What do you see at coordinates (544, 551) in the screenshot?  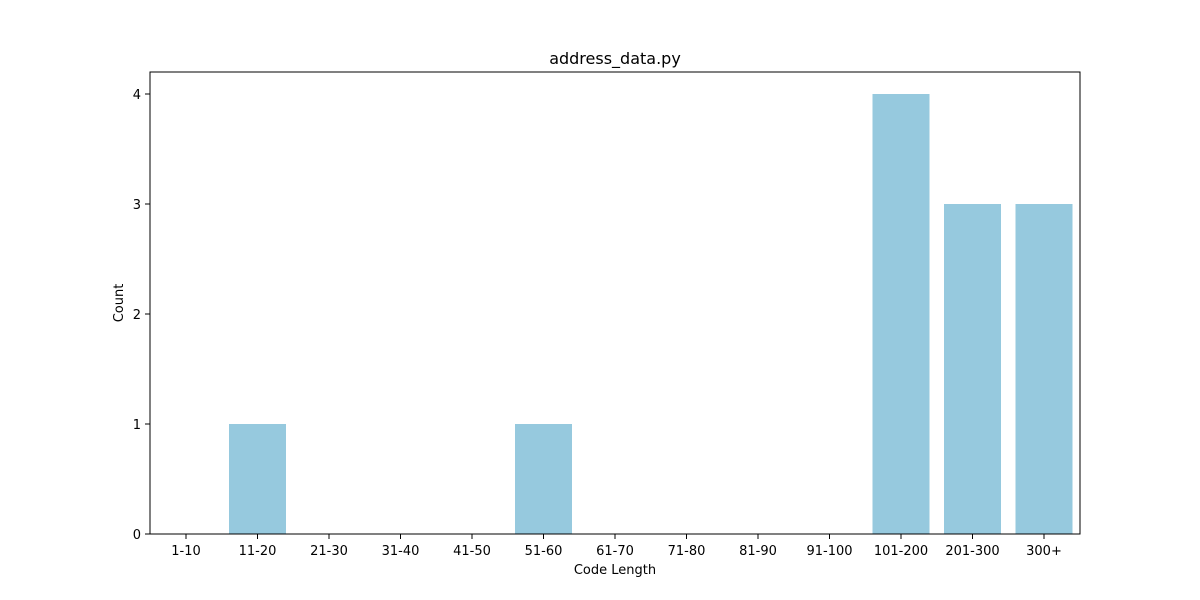 I see `x-tick-label: 51-60` at bounding box center [544, 551].